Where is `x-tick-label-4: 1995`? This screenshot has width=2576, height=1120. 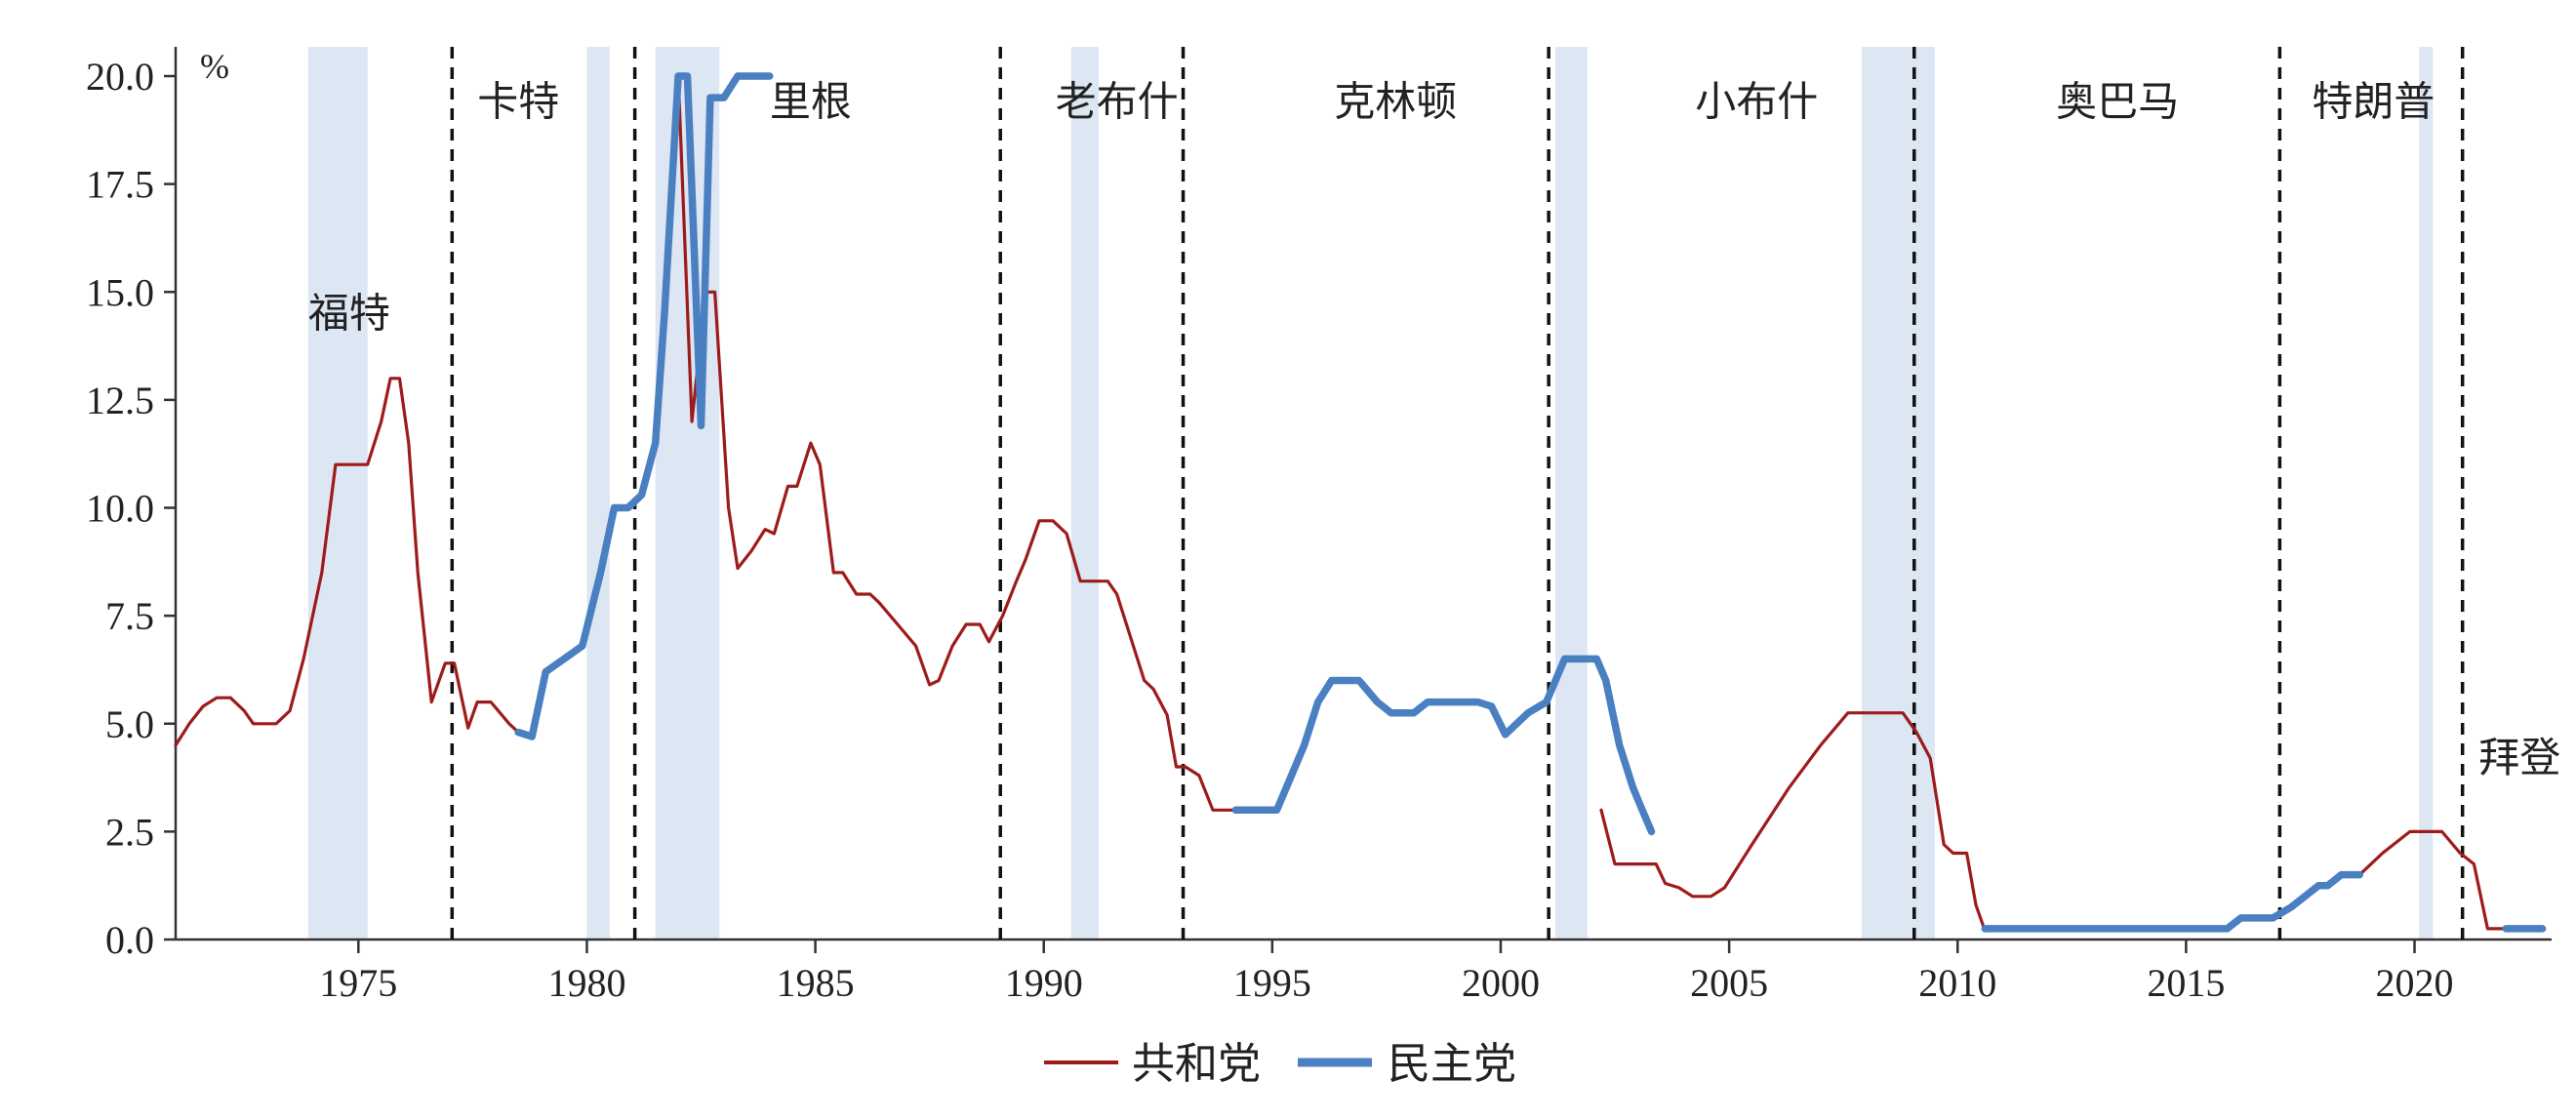 x-tick-label-4: 1995 is located at coordinates (1272, 983).